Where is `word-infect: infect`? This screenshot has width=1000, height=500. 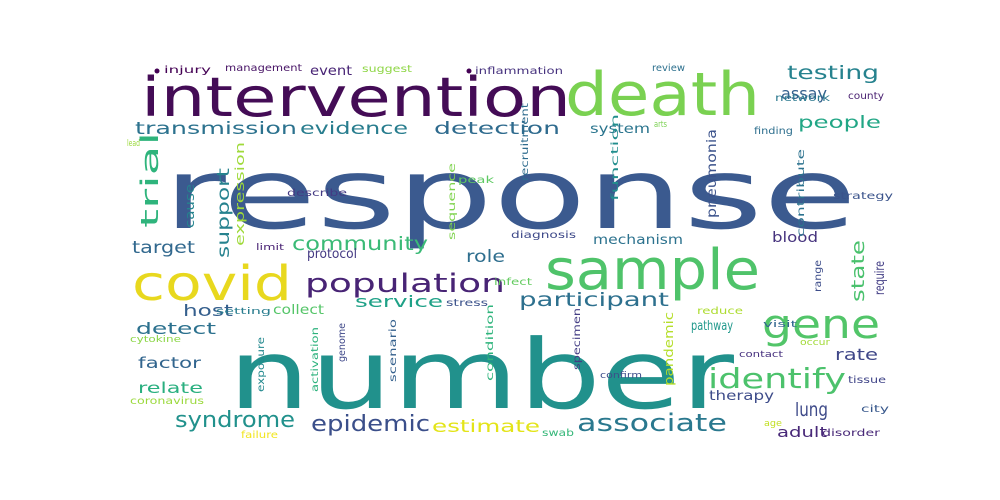 word-infect: infect is located at coordinates (513, 282).